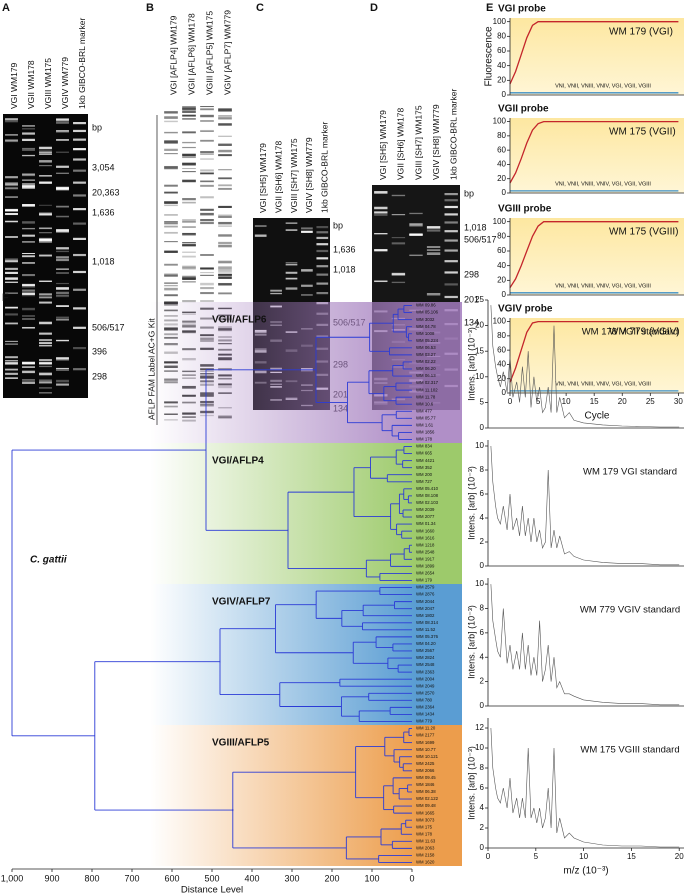 The image size is (686, 896). I want to click on leaf-label: WM 09.48, so click(426, 805).